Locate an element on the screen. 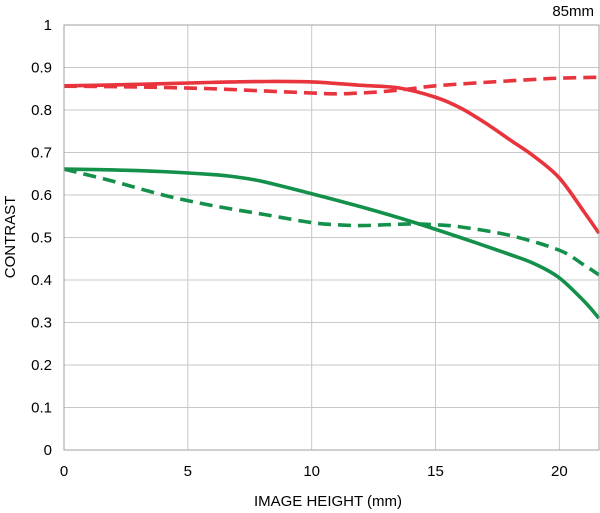  y-tick-label: 0.6 is located at coordinates (41, 195).